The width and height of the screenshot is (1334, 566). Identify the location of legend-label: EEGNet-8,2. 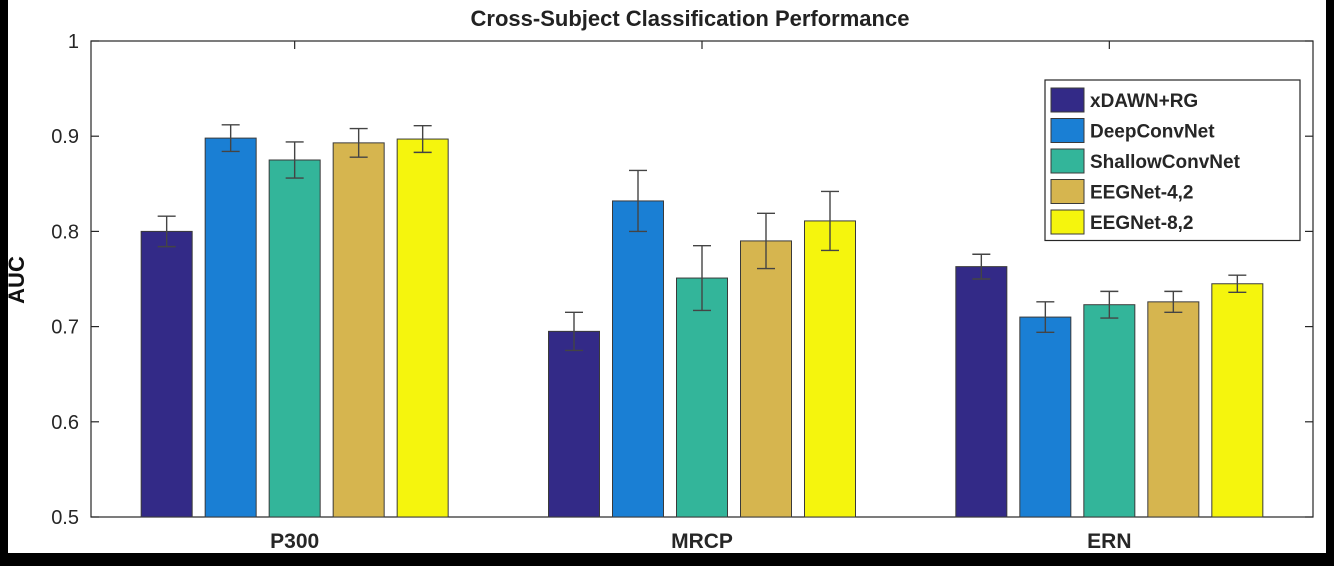
(1141, 223).